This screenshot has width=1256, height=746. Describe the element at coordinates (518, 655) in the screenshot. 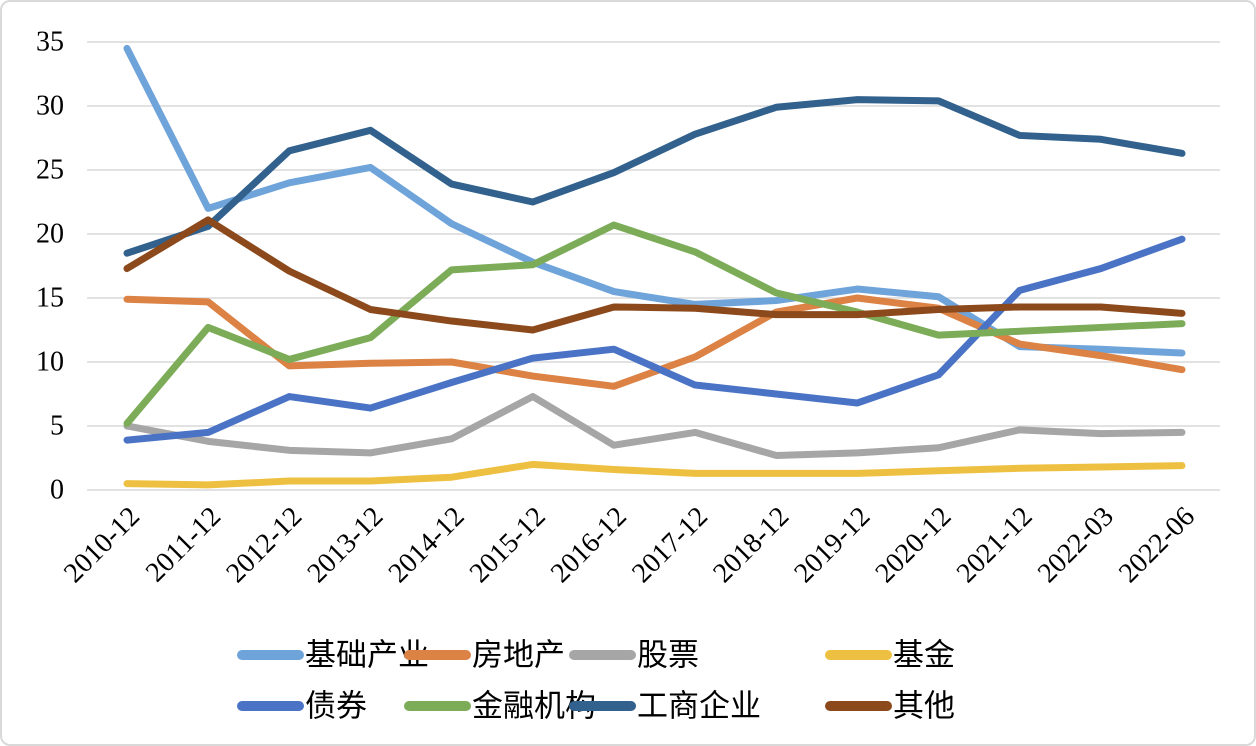

I see `legend-label-real-estate: 房地产` at that location.